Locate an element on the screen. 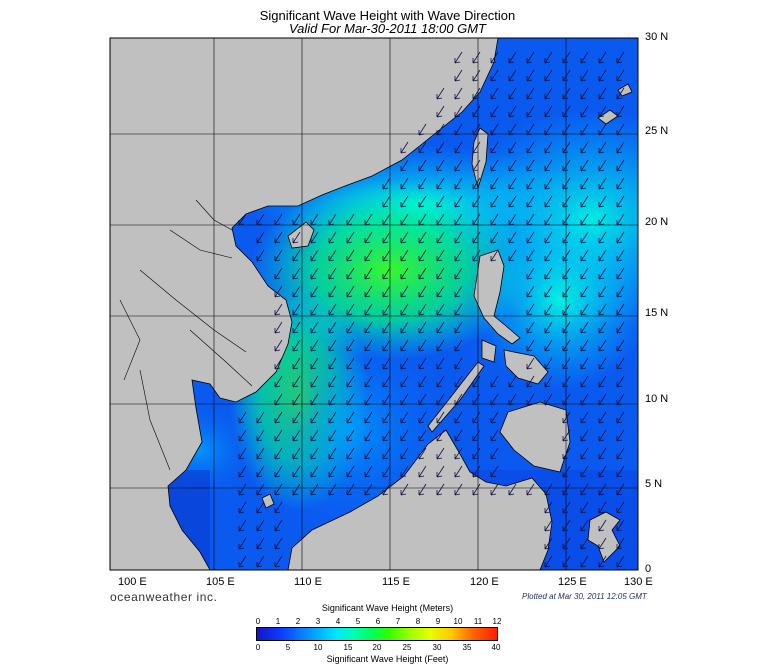 The width and height of the screenshot is (775, 665). colorbar-meter-tick: 5 is located at coordinates (358, 621).